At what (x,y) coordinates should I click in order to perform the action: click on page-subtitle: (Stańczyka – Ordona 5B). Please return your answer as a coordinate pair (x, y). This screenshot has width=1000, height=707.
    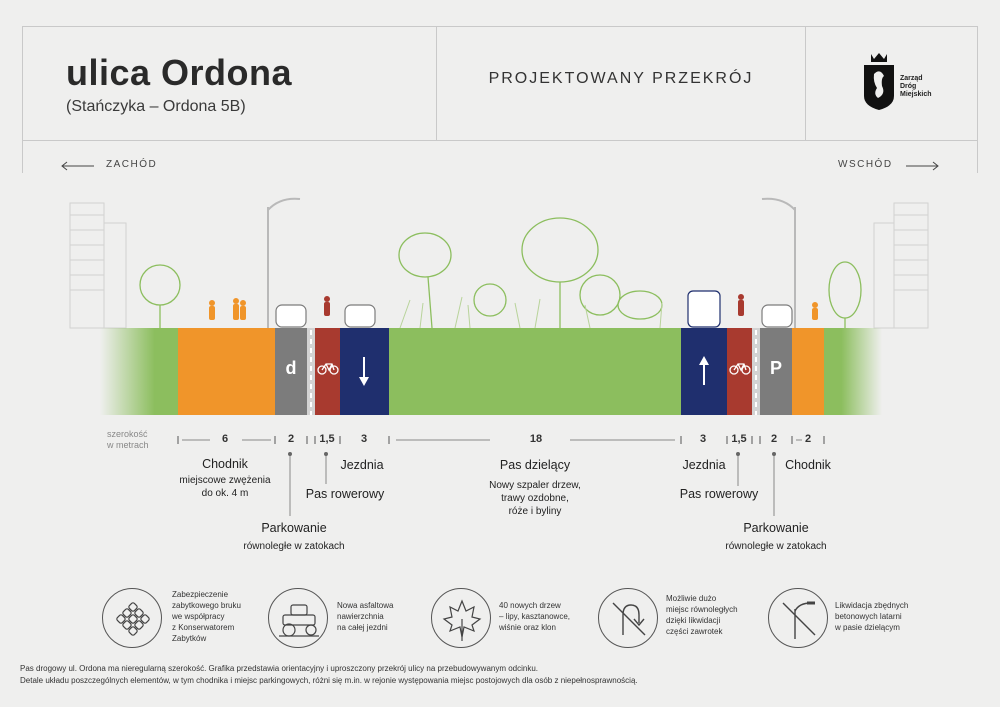
    Looking at the image, I should click on (156, 106).